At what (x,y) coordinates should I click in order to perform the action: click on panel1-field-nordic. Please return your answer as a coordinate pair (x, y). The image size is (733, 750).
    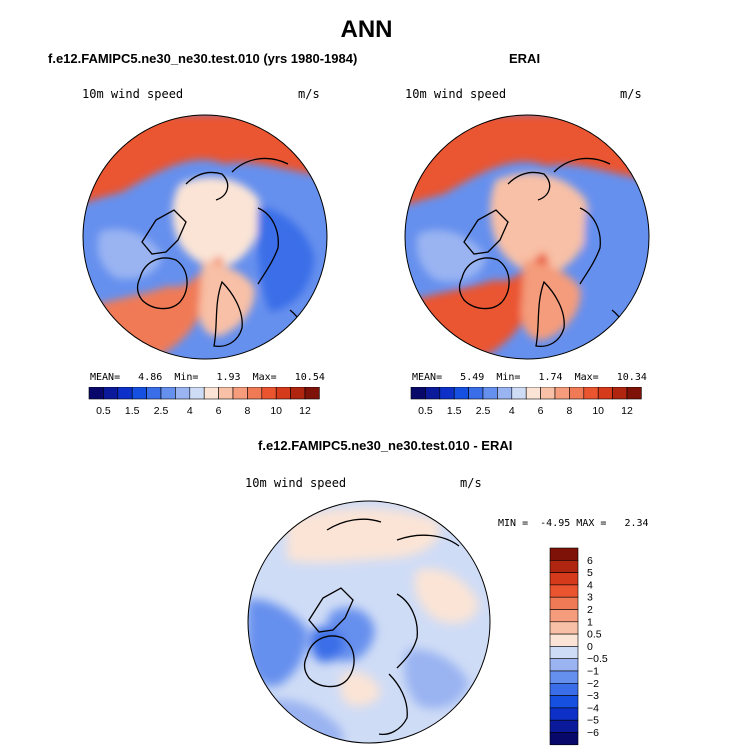
    Looking at the image, I should click on (226, 298).